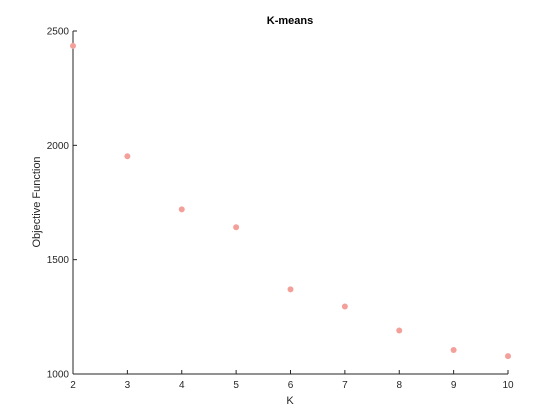 This screenshot has height=420, width=560. What do you see at coordinates (58, 260) in the screenshot?
I see `y-tick-label: 1500` at bounding box center [58, 260].